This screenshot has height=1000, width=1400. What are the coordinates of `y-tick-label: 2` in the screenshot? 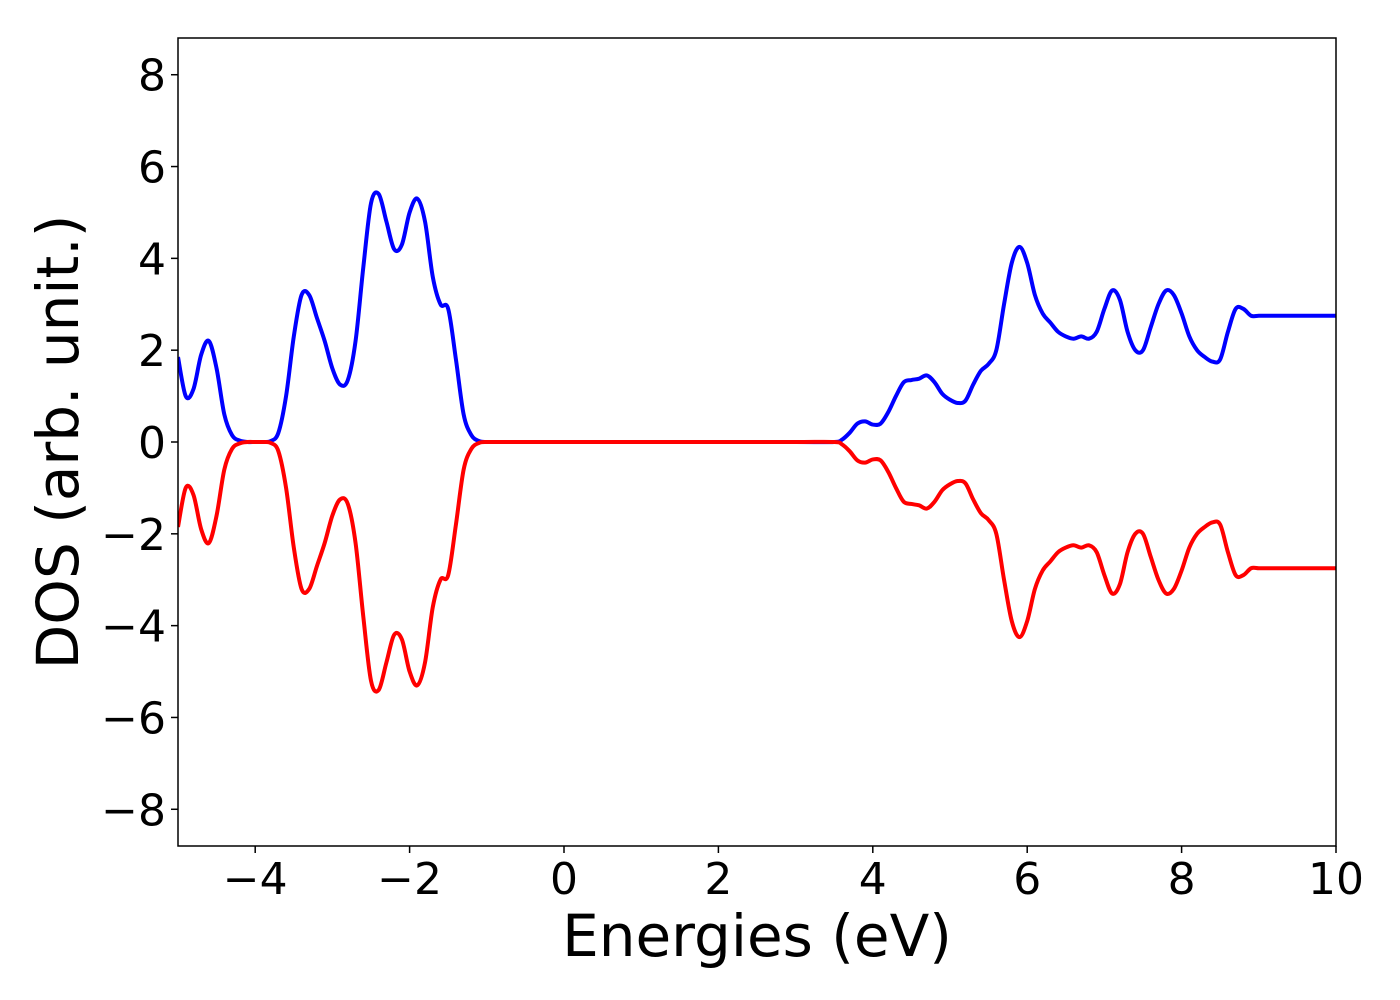 It's located at (152, 351).